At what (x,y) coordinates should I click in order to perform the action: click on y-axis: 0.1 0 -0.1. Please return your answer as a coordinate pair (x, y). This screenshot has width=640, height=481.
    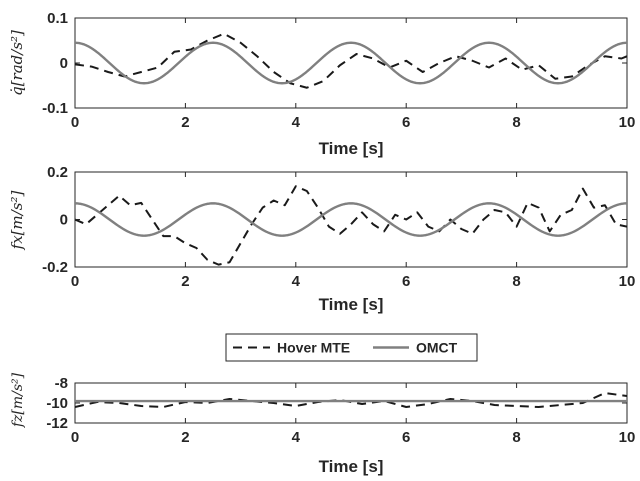
    Looking at the image, I should click on (55, 63).